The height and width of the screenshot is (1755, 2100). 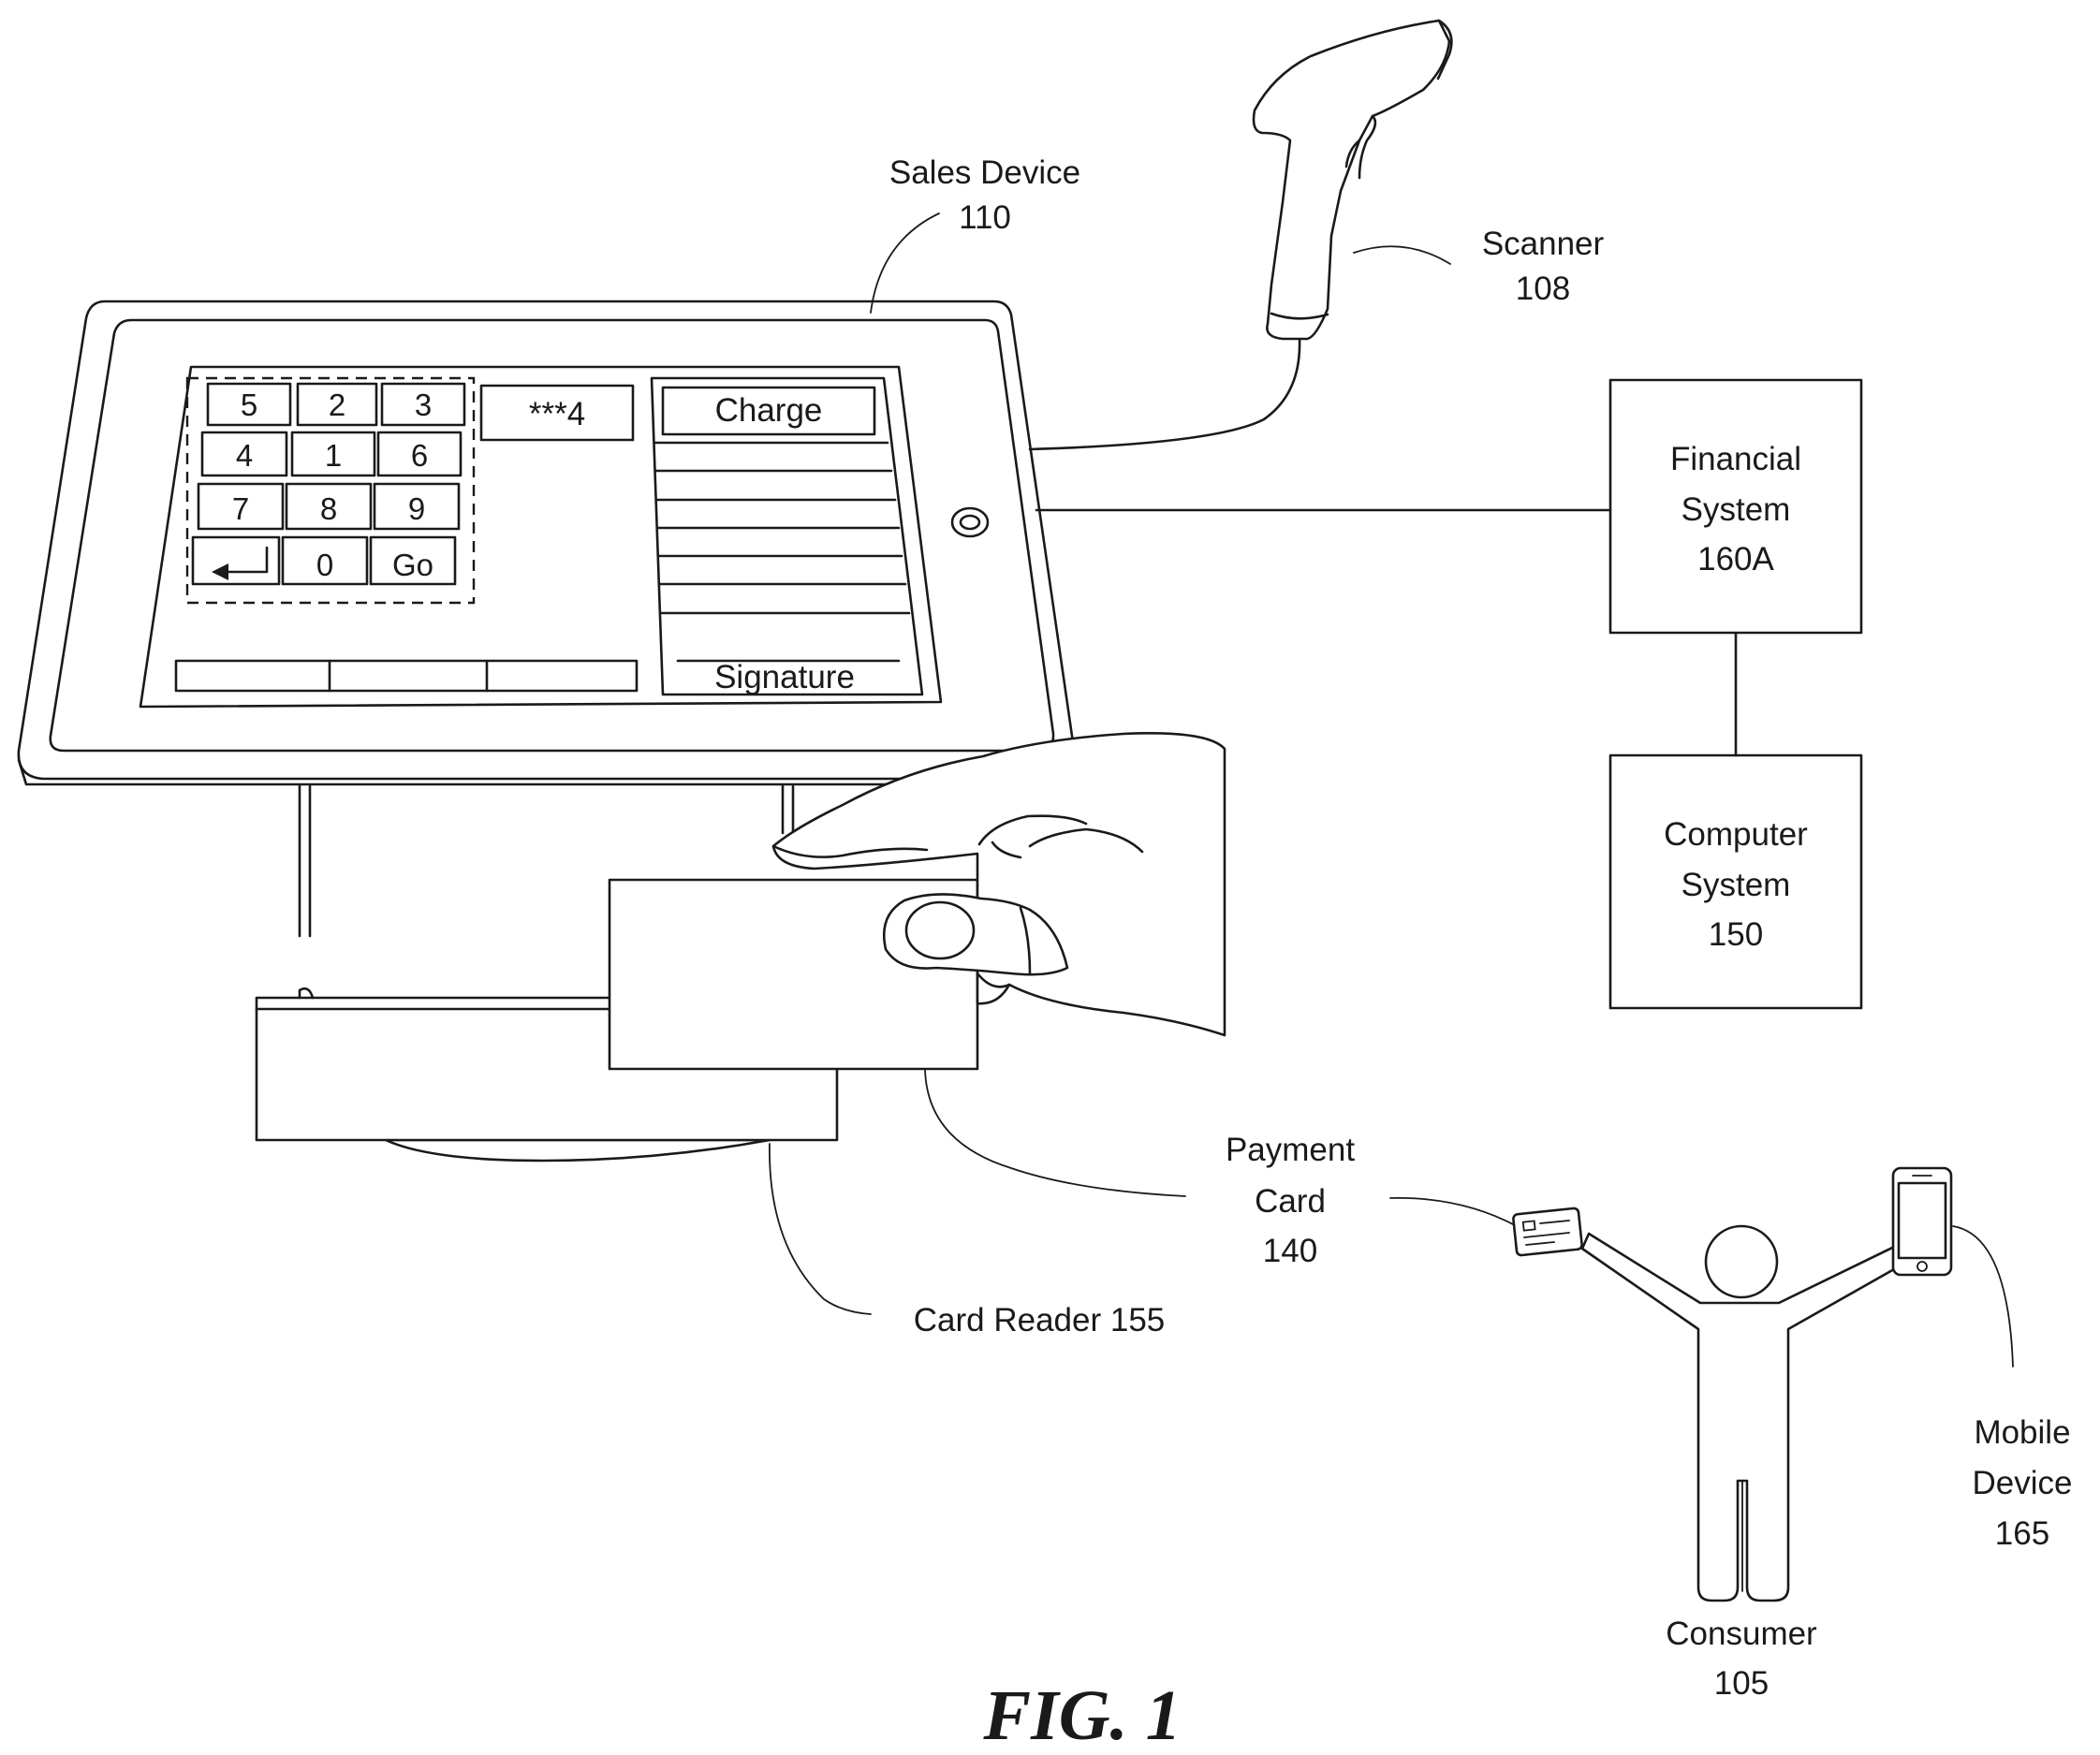 I want to click on payment-card-line2: Card, so click(x=1290, y=1201).